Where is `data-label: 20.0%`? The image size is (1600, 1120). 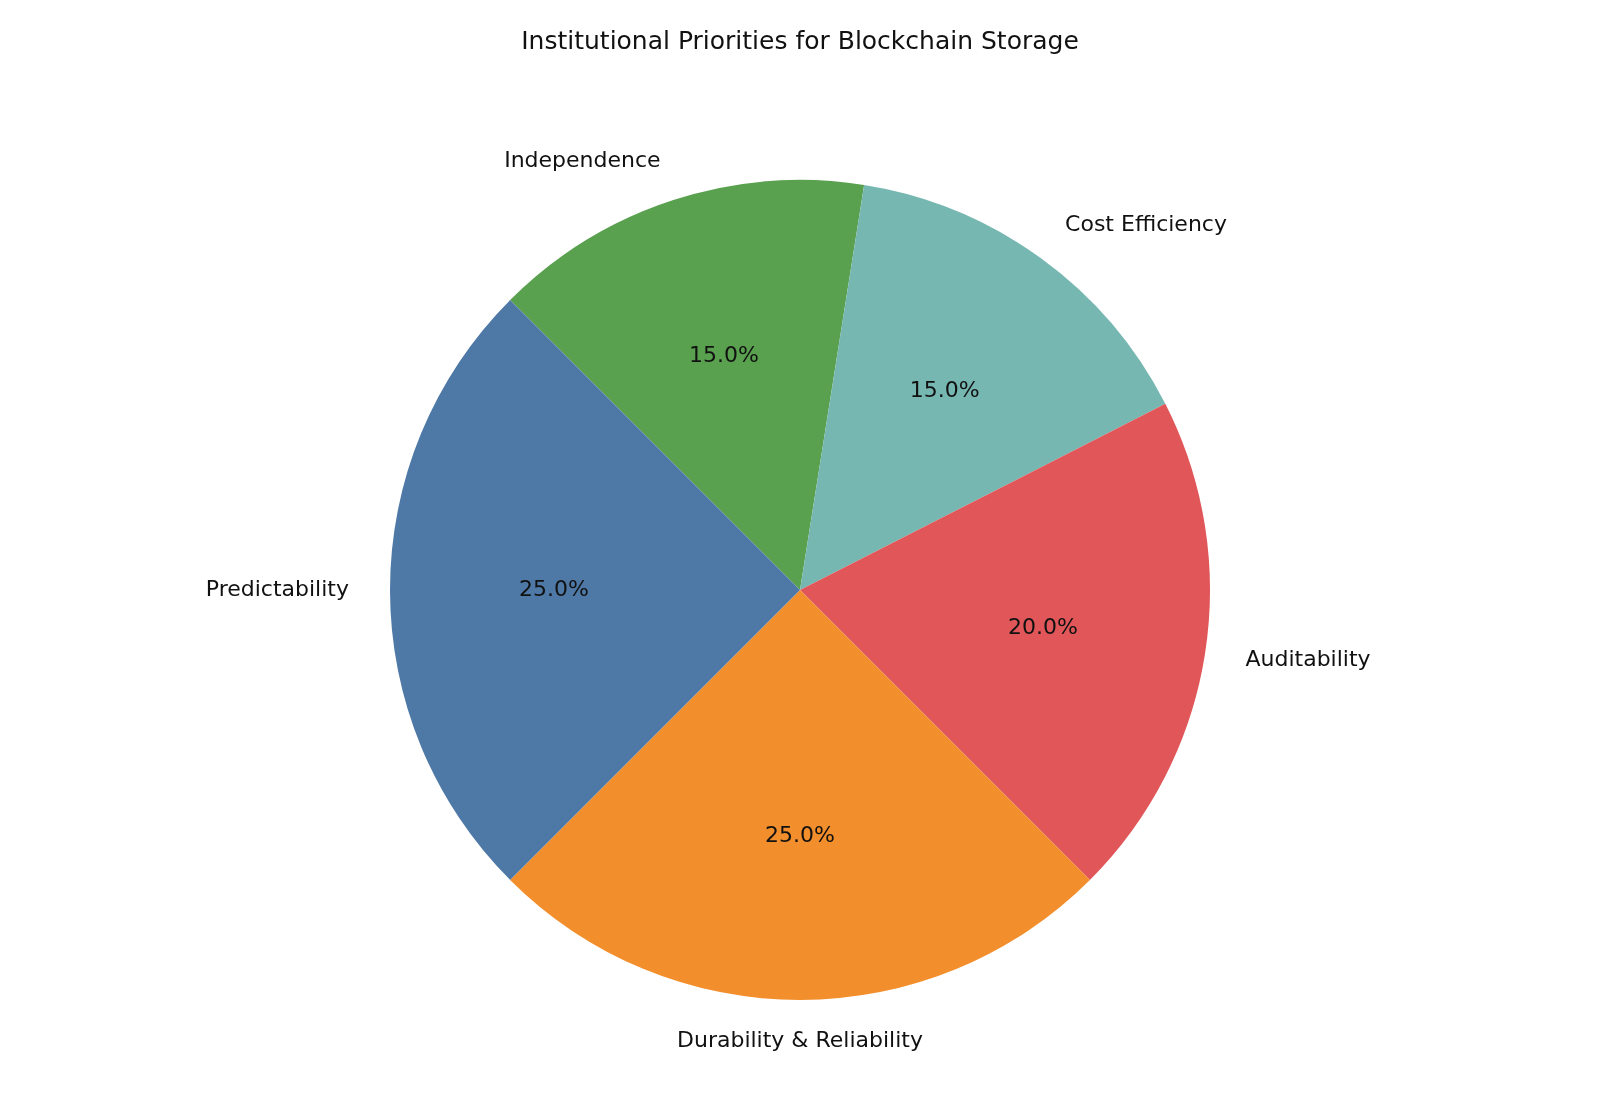 data-label: 20.0% is located at coordinates (1043, 627).